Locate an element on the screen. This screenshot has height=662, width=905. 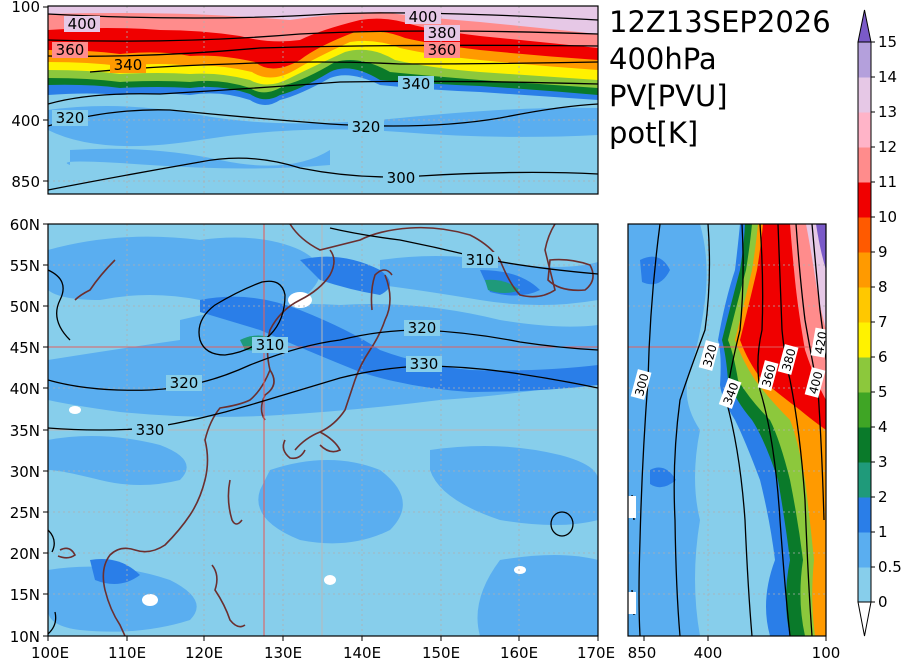
lat-tick-label: 55N is located at coordinates (25, 266).